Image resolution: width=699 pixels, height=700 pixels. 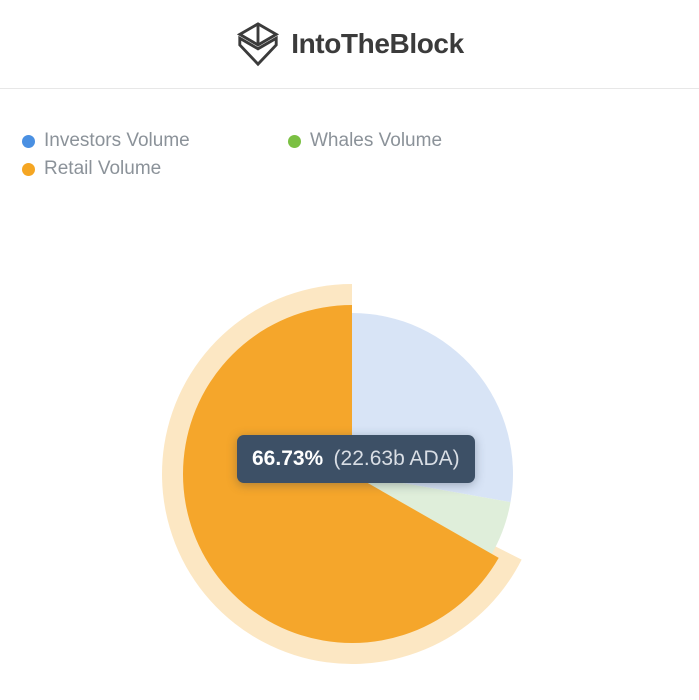 I want to click on legend-dot-whales-icon, so click(x=294, y=141).